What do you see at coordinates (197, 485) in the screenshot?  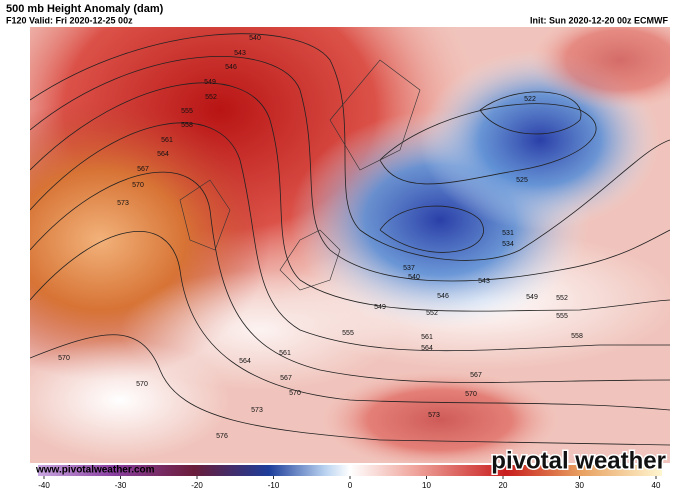 I see `colorbar-tick-label: -20` at bounding box center [197, 485].